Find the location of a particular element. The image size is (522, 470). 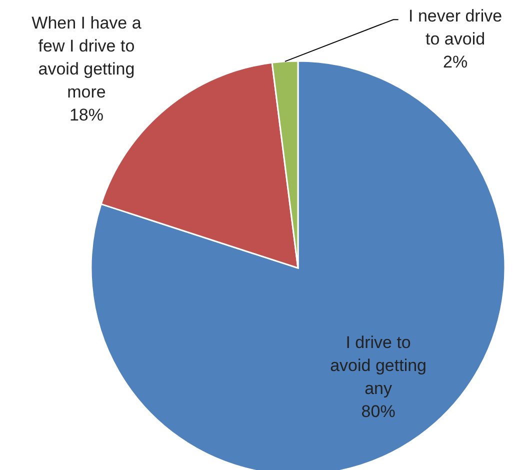

data-label: 80% is located at coordinates (378, 412).